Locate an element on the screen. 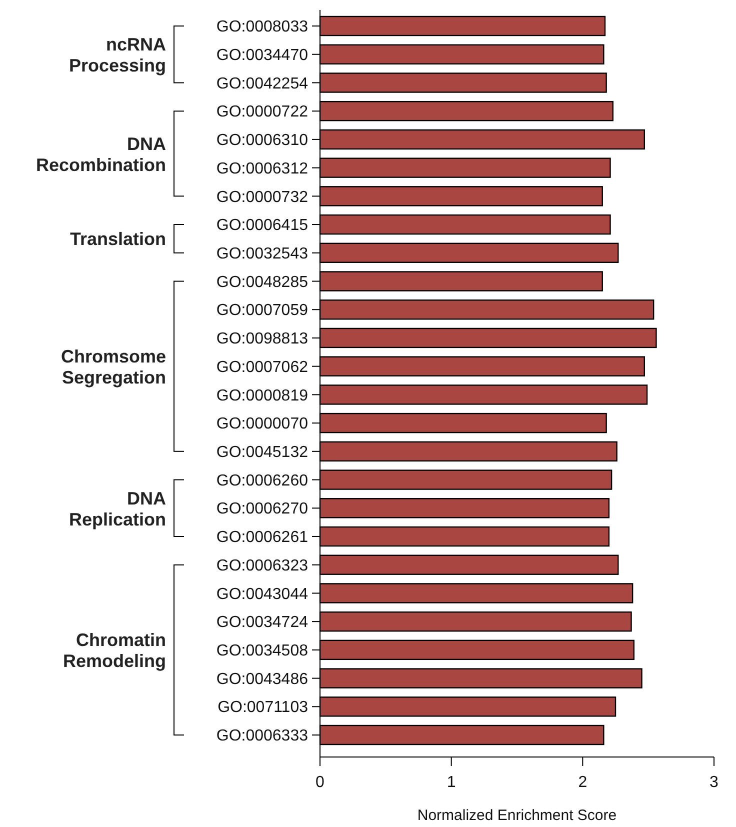 The height and width of the screenshot is (827, 736). x-tick-label: 3 is located at coordinates (714, 782).